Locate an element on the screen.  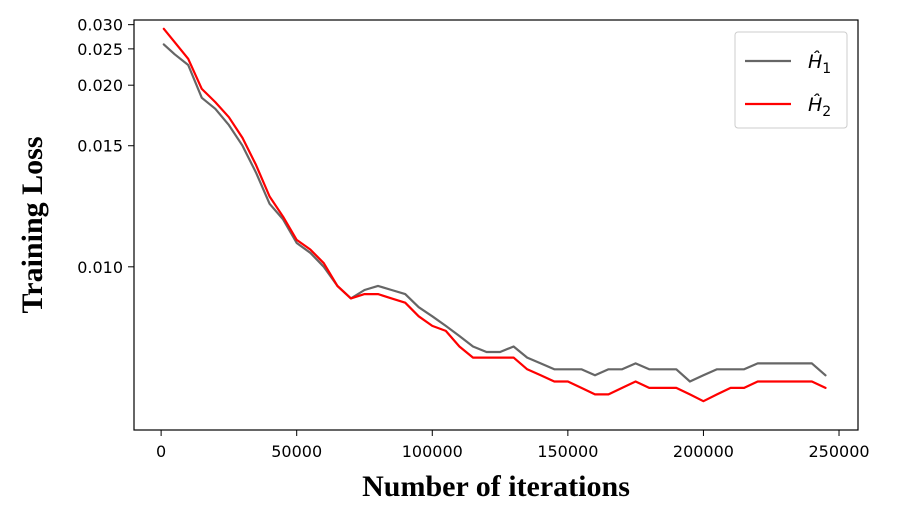
y-tick-label: 0.025 is located at coordinates (100, 49).